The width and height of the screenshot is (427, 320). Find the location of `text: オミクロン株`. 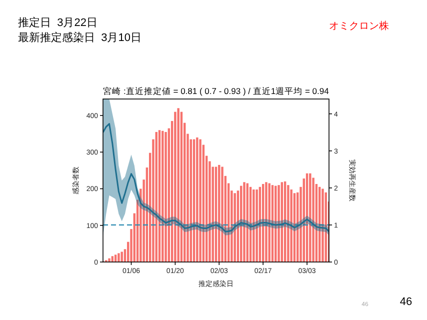

text: オミクロン株 is located at coordinates (359, 26).